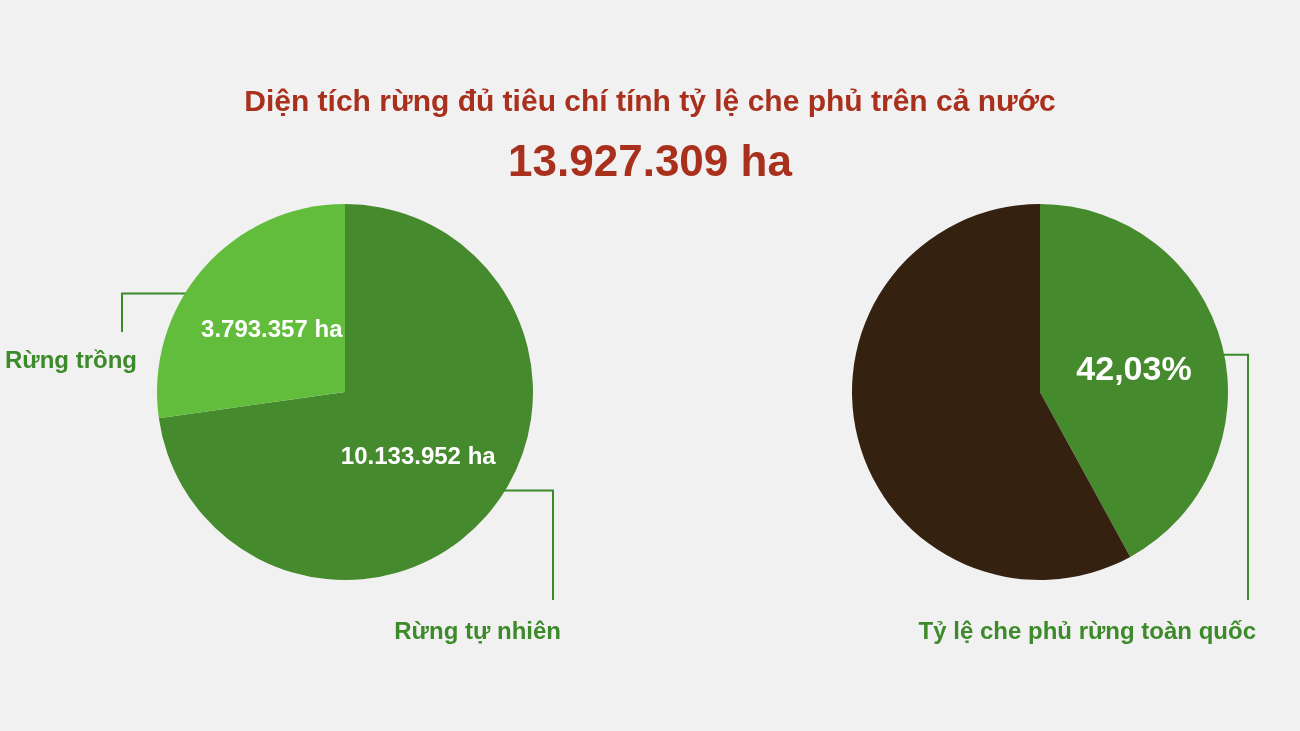 This screenshot has height=731, width=1300. What do you see at coordinates (477, 630) in the screenshot?
I see `slice-label: Rừng tự nhiên` at bounding box center [477, 630].